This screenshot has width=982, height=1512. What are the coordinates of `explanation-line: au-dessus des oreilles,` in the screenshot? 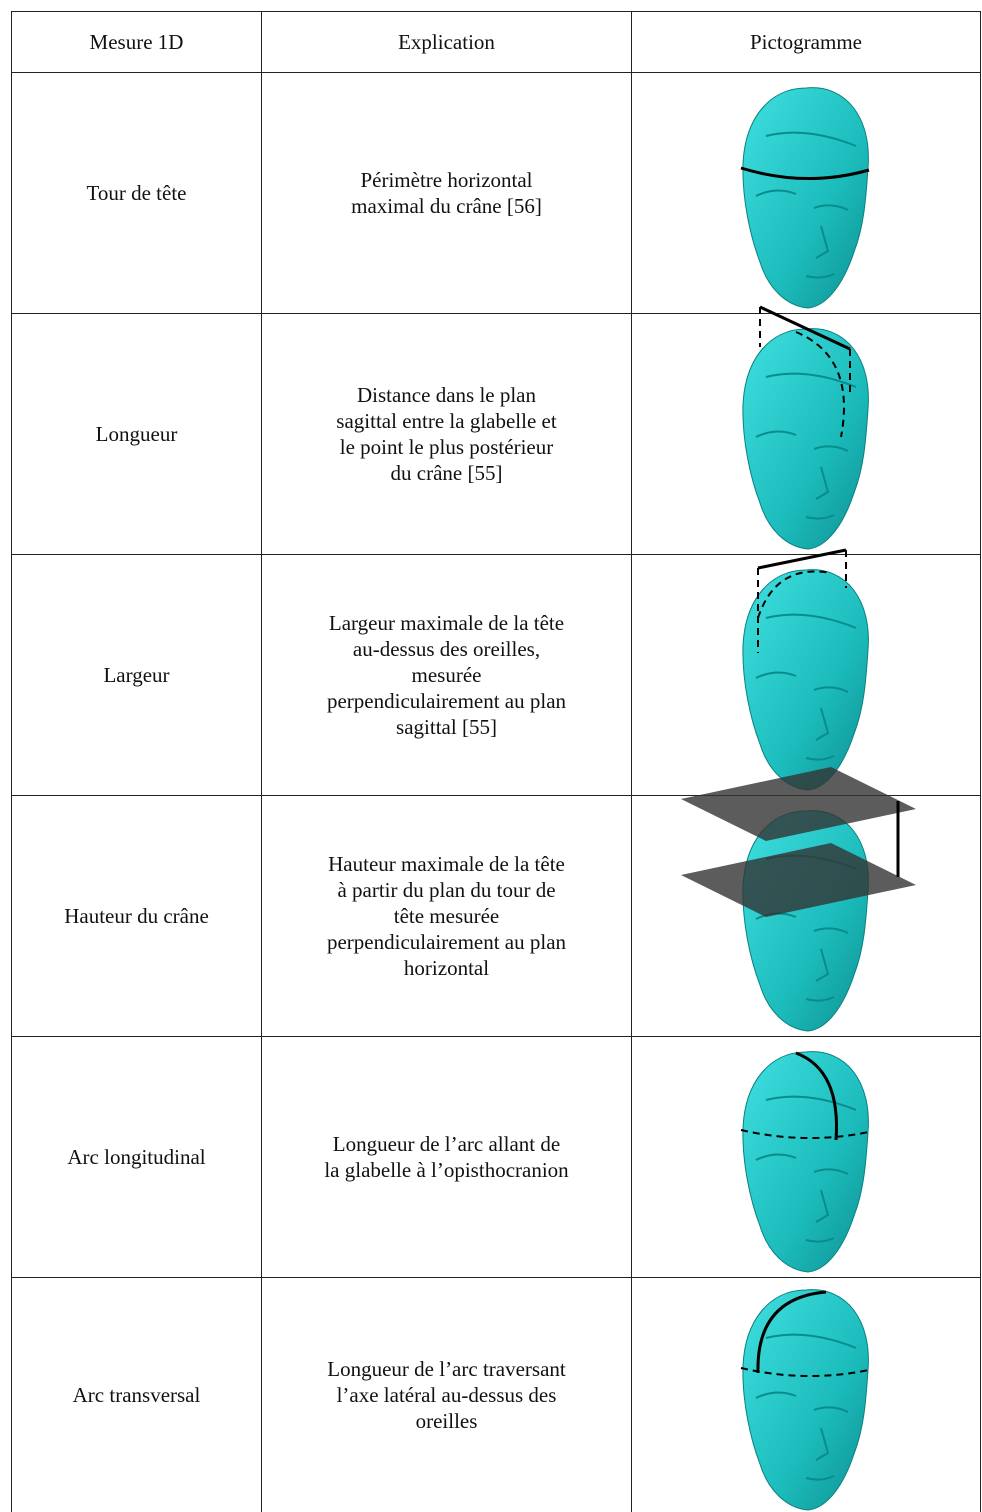 It's located at (446, 649).